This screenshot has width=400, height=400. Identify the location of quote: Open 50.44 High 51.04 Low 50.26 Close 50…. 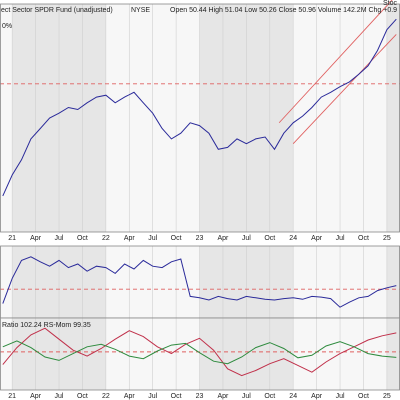
(283, 10).